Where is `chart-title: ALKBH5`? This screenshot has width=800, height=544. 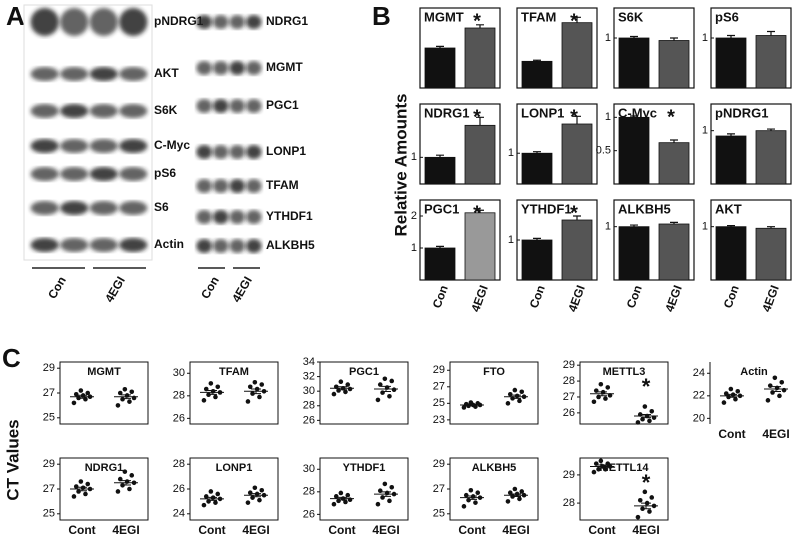
chart-title: ALKBH5 is located at coordinates (644, 208).